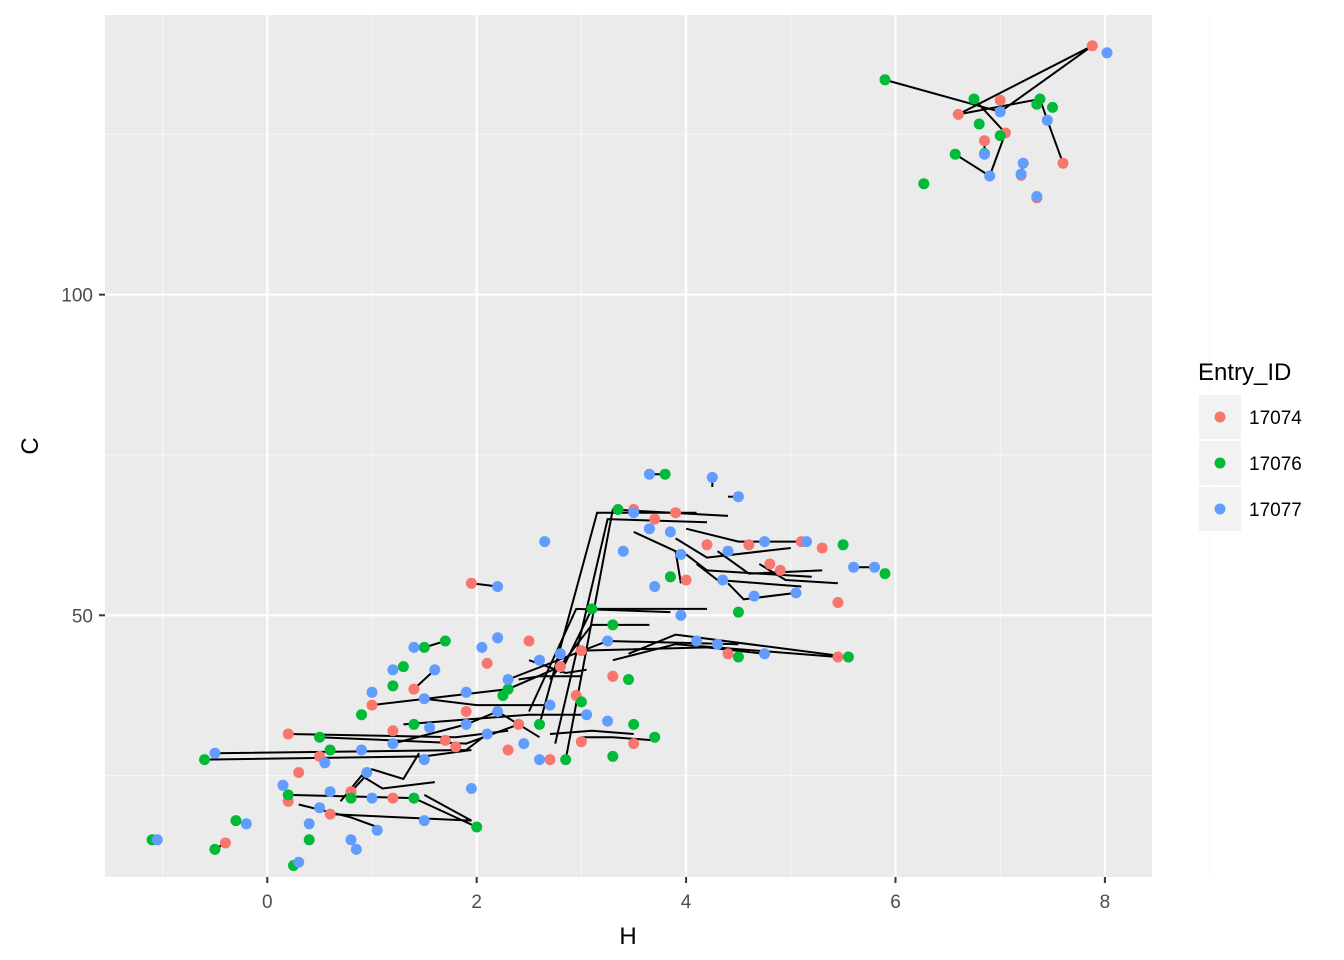 This screenshot has width=1344, height=960. Describe the element at coordinates (30, 445) in the screenshot. I see `y-axis-title: C` at that location.